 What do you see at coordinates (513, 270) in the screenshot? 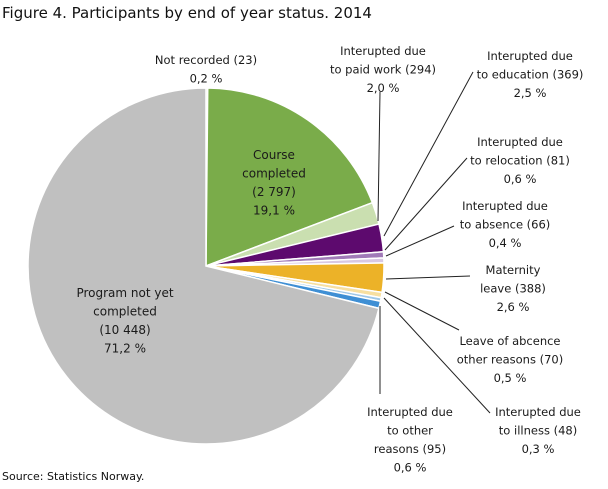
I see `slice-label-line: Maternity` at bounding box center [513, 270].